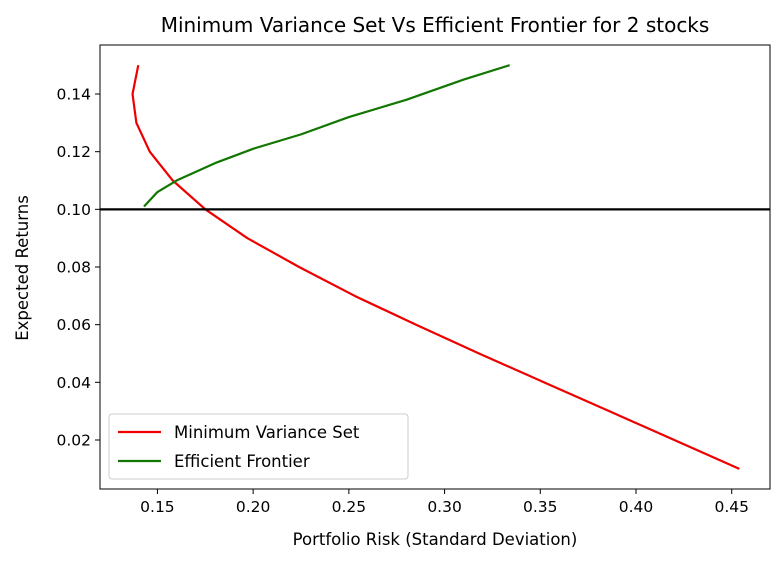 The image size is (783, 563). Describe the element at coordinates (22, 268) in the screenshot. I see `y-axis-label: Expected Returns` at that location.